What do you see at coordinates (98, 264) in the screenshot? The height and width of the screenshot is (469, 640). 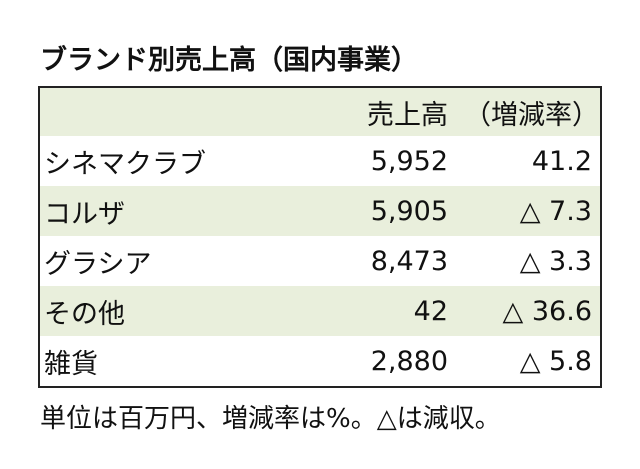 I see `brand-name: グラシア` at bounding box center [98, 264].